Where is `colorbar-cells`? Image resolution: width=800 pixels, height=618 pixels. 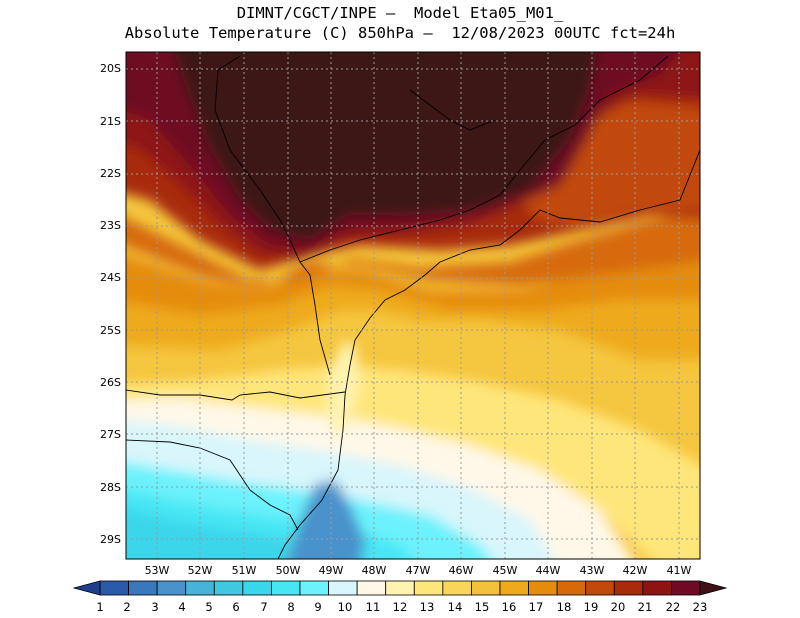
colorbar-cells is located at coordinates (400, 588).